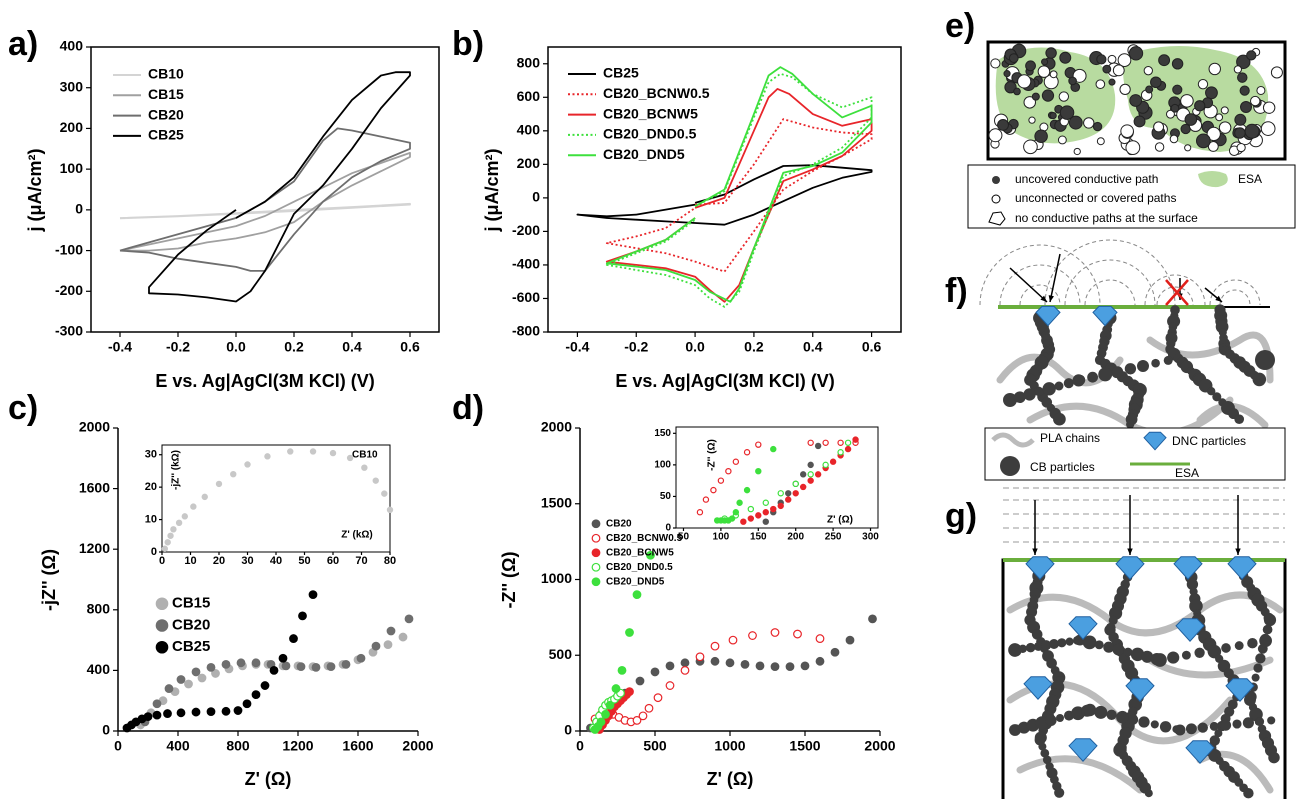 This screenshot has width=1301, height=799. I want to click on legend-label: PLA chains, so click(1070, 438).